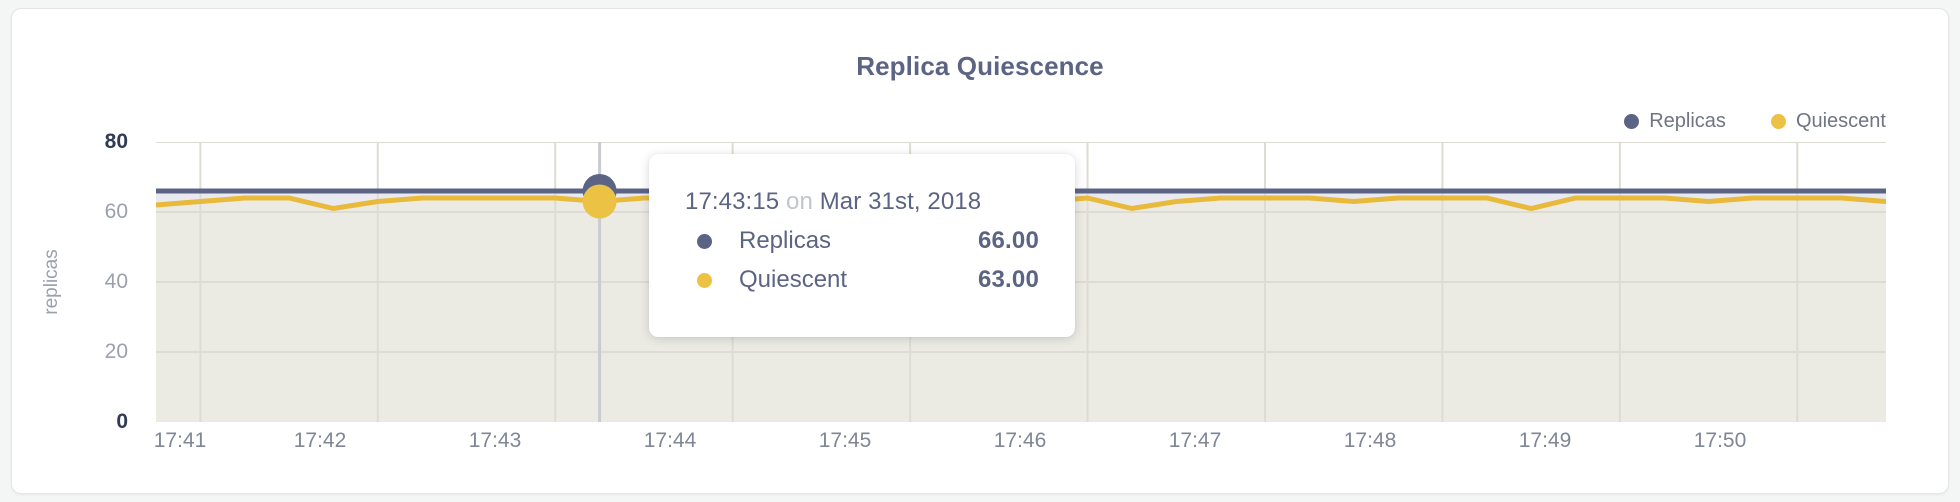 The height and width of the screenshot is (502, 1960). Describe the element at coordinates (1020, 440) in the screenshot. I see `x-axis-tick: 17:46` at that location.